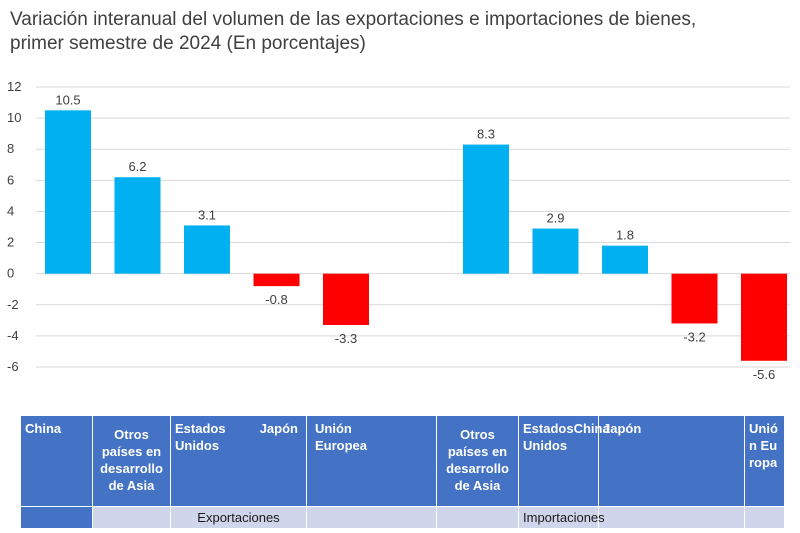 The image size is (800, 533). I want to click on category-eeuu-exp: Estados Unidos, so click(200, 437).